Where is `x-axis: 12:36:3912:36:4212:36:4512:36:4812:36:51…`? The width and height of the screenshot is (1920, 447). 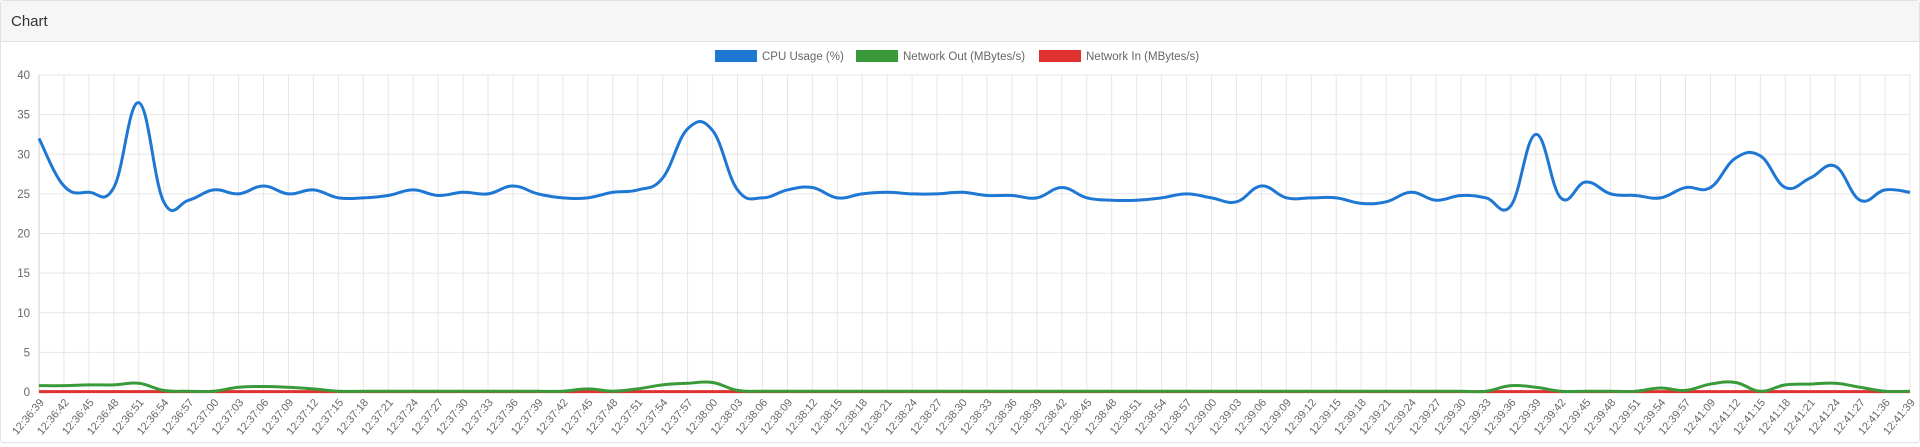 x-axis: 12:36:3912:36:4212:36:4512:36:4812:36:51… is located at coordinates (964, 417).